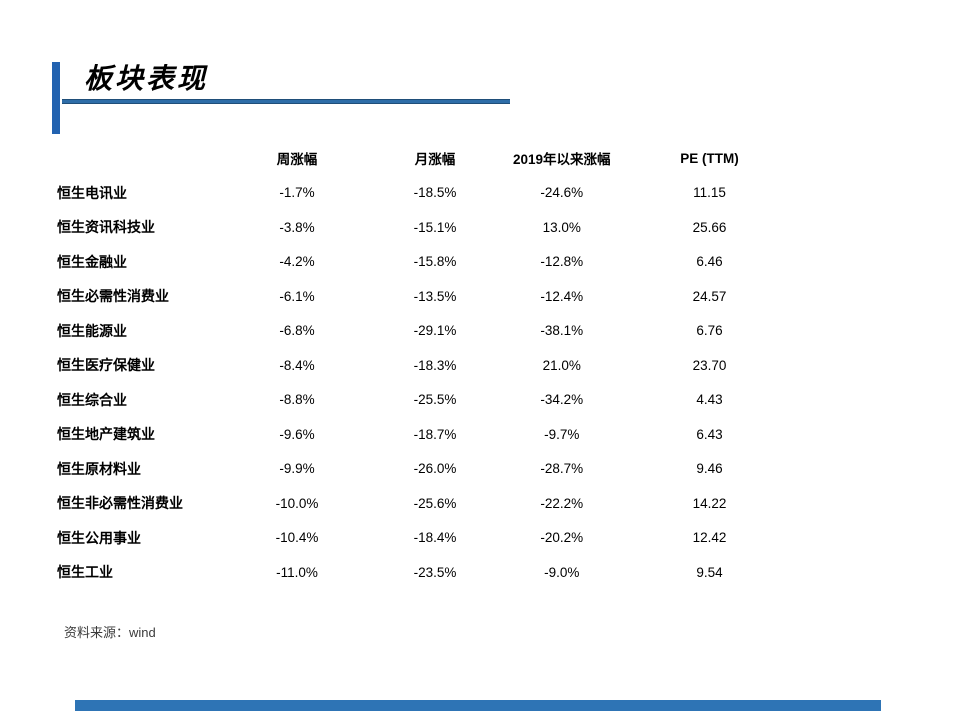 The image size is (960, 720). I want to click on cell-week-change: -9.6%, so click(297, 434).